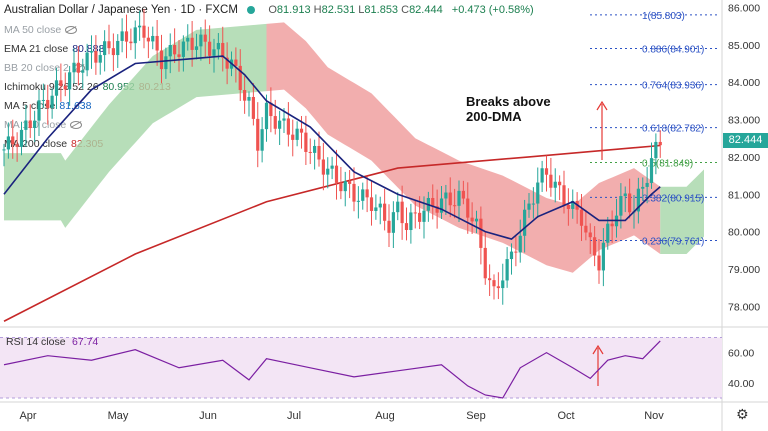 This screenshot has height=431, width=768. I want to click on legend-label: MA 50 close, so click(33, 30).